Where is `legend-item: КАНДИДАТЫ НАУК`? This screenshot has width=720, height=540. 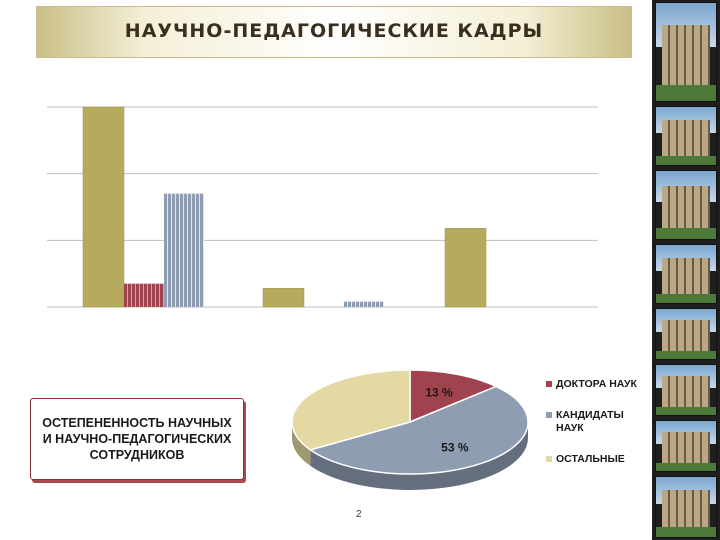
legend-item: КАНДИДАТЫ НАУК is located at coordinates (598, 422).